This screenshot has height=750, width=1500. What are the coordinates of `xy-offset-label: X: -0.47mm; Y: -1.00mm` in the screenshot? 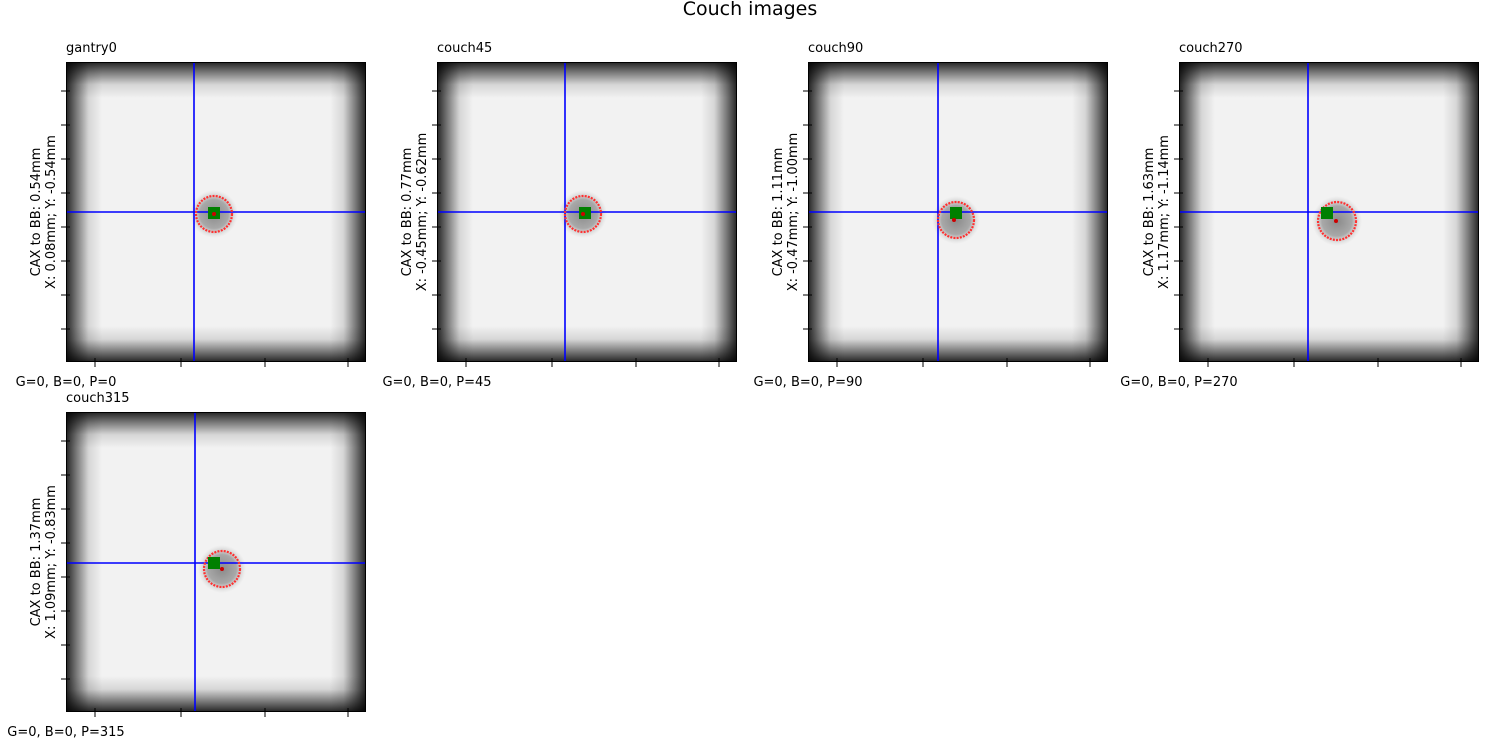 It's located at (793, 212).